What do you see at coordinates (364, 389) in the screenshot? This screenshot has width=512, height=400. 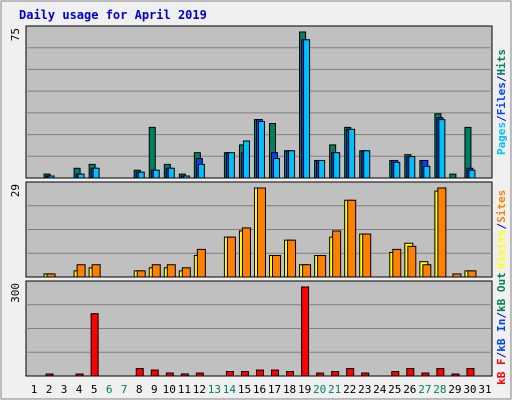 I see `x-tick-label: 23` at bounding box center [364, 389].